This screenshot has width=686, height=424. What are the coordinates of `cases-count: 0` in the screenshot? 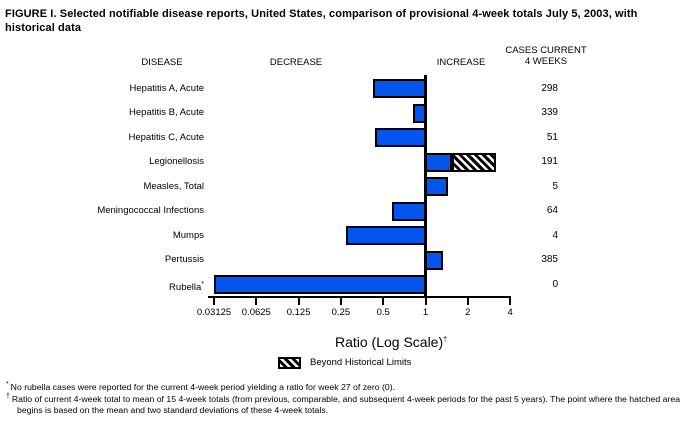 It's located at (555, 284).